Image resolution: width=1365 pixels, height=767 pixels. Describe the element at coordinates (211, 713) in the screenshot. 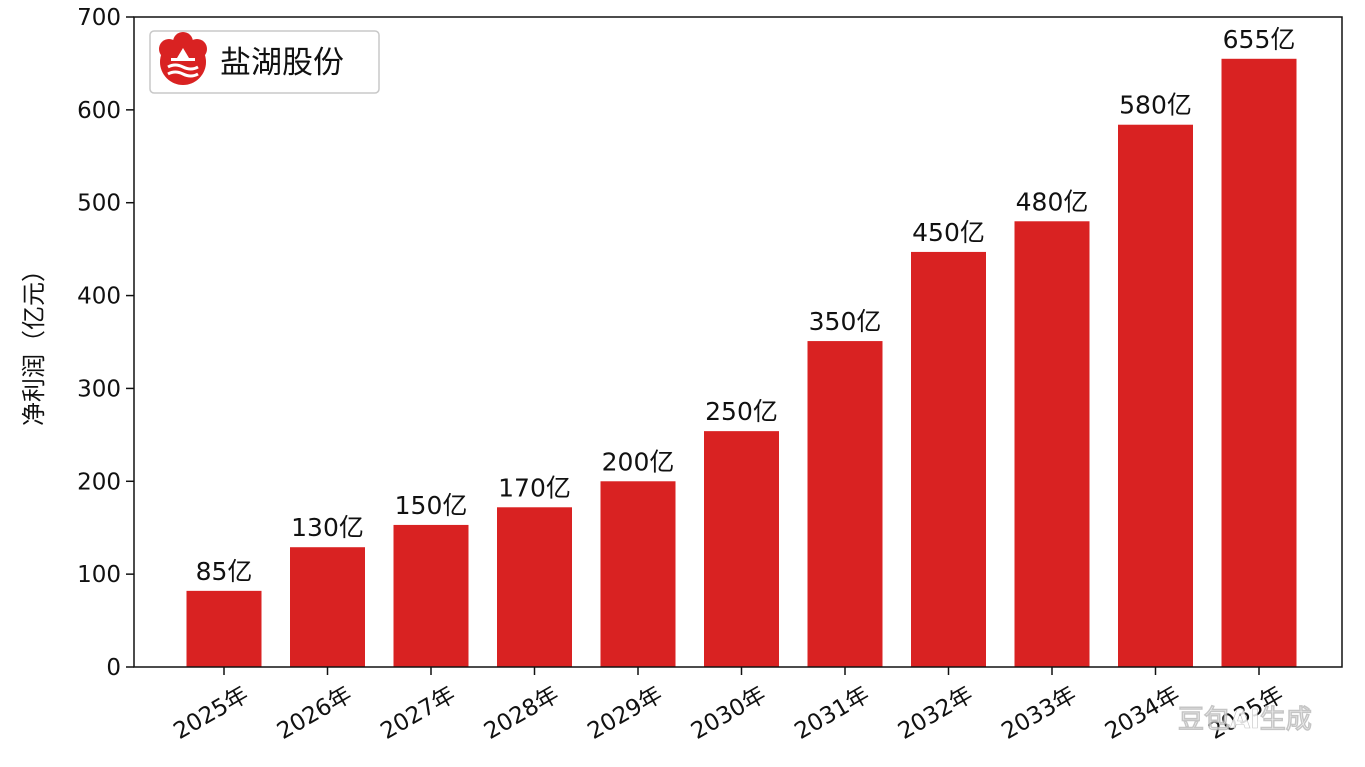

I see `x-tick-label-0: 2025年` at that location.